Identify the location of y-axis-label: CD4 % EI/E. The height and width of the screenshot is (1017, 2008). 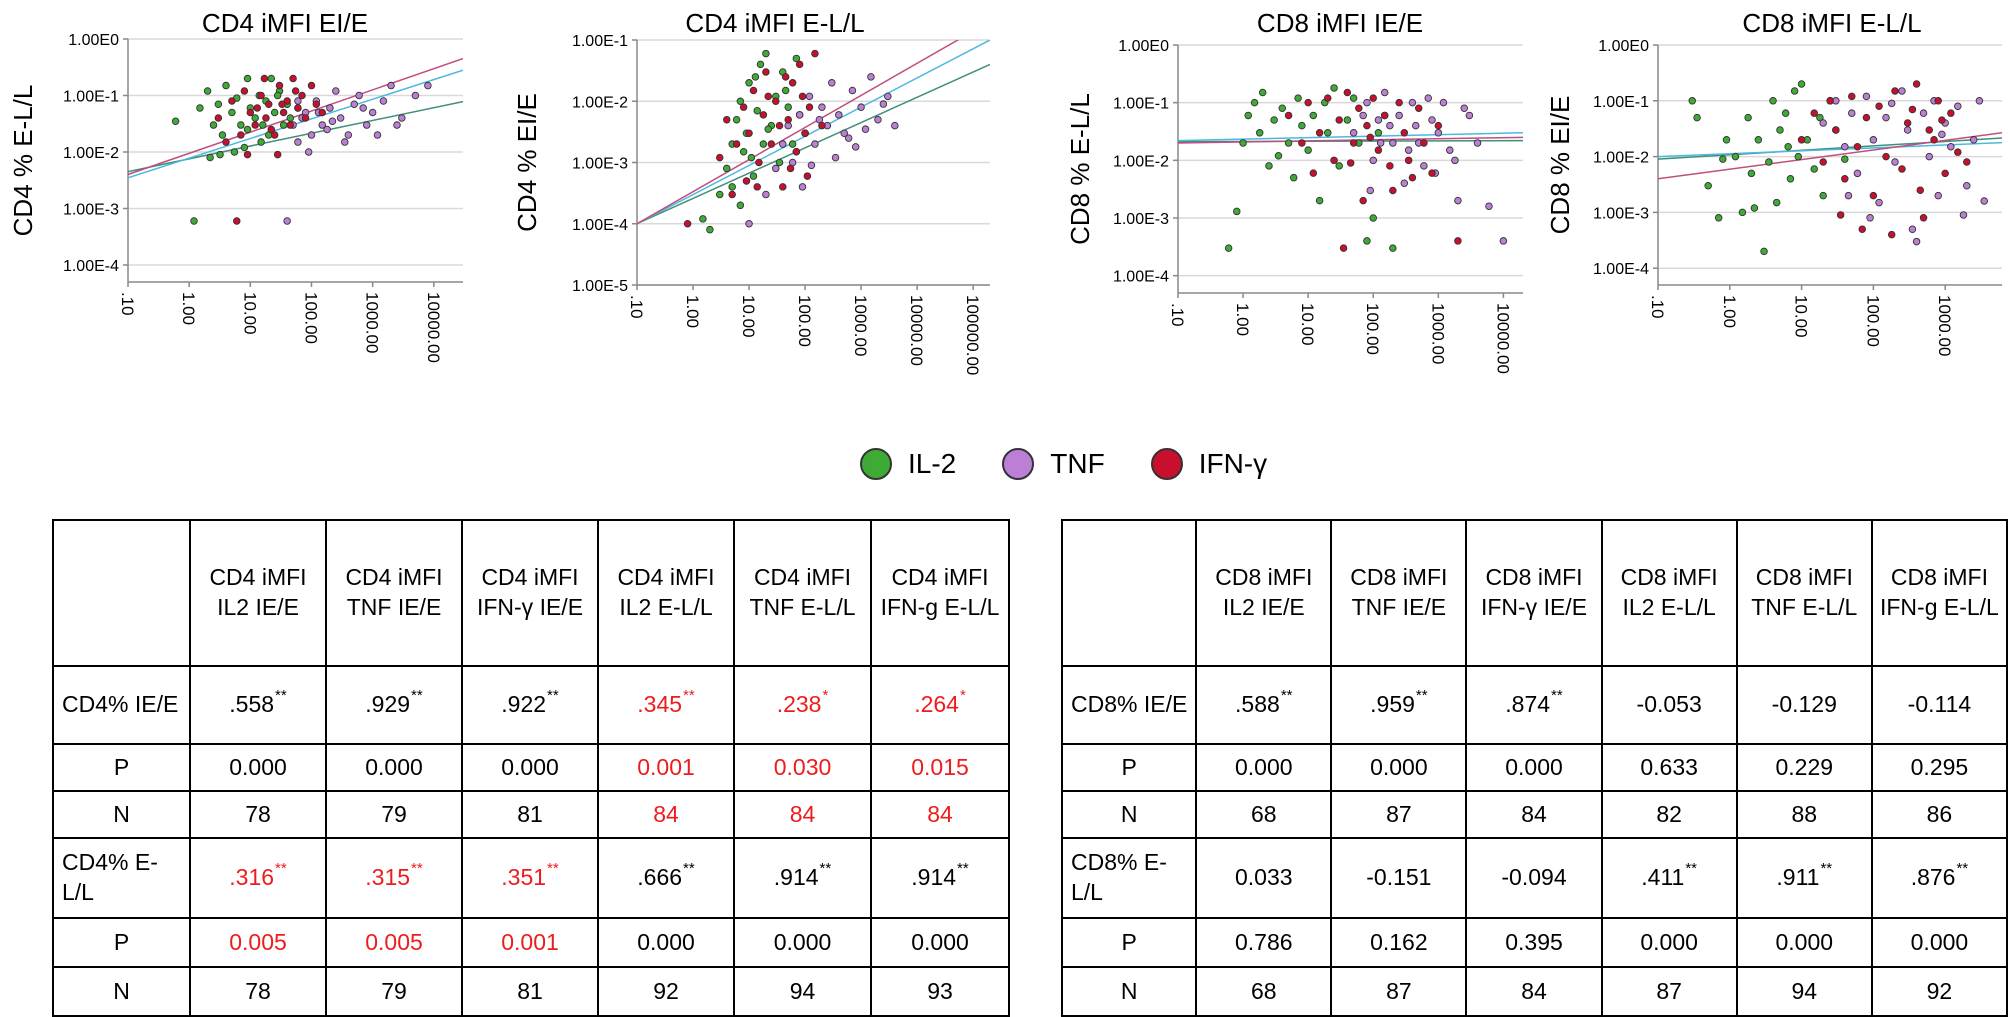
(527, 162).